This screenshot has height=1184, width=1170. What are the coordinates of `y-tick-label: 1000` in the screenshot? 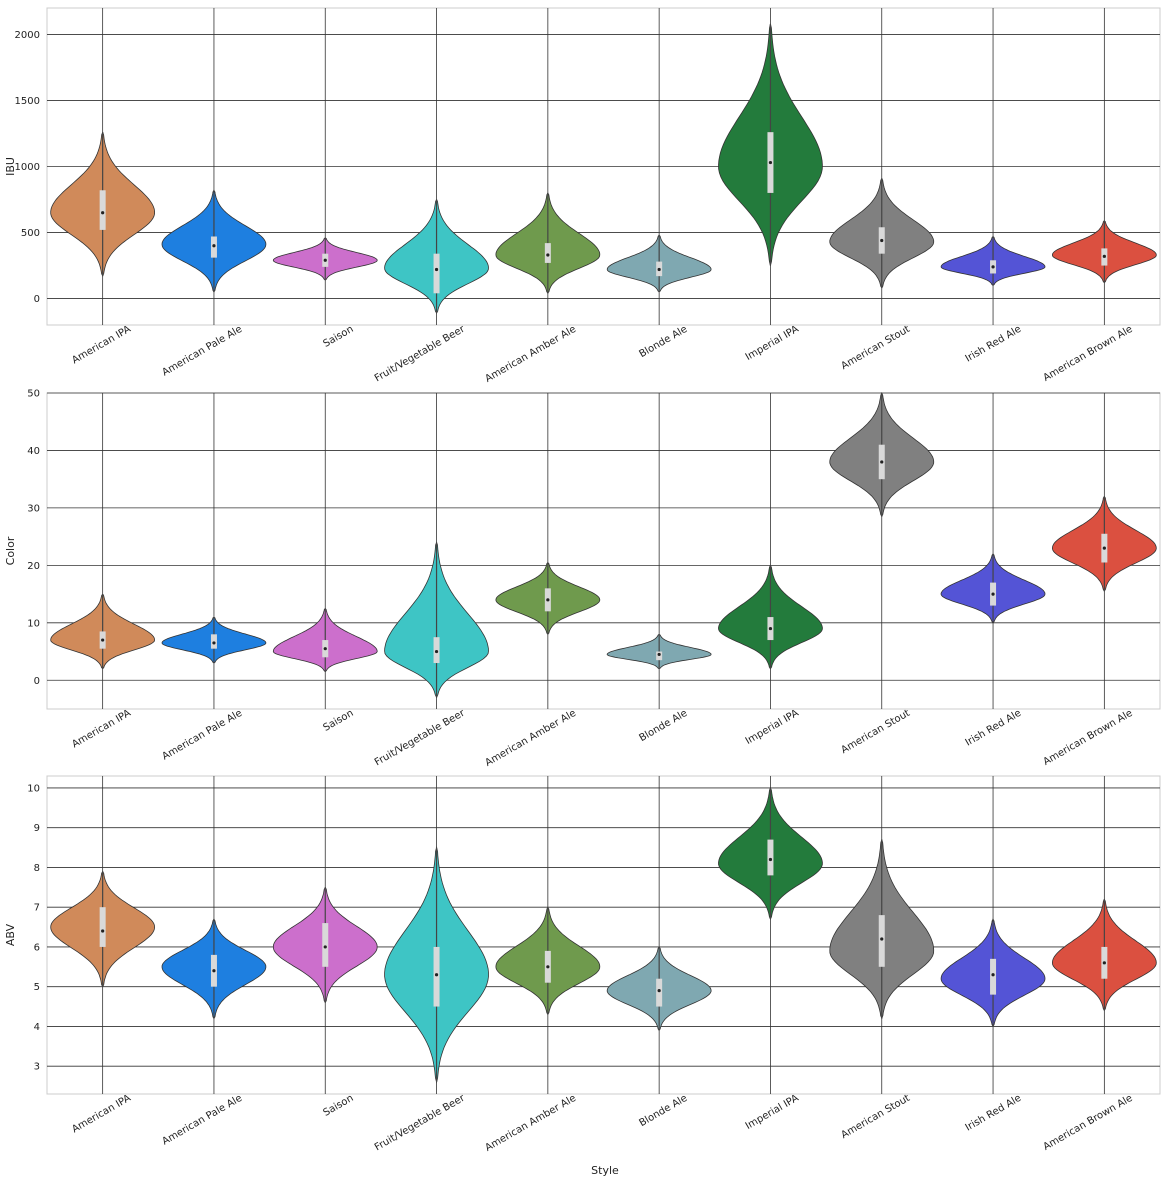 It's located at (27, 167).